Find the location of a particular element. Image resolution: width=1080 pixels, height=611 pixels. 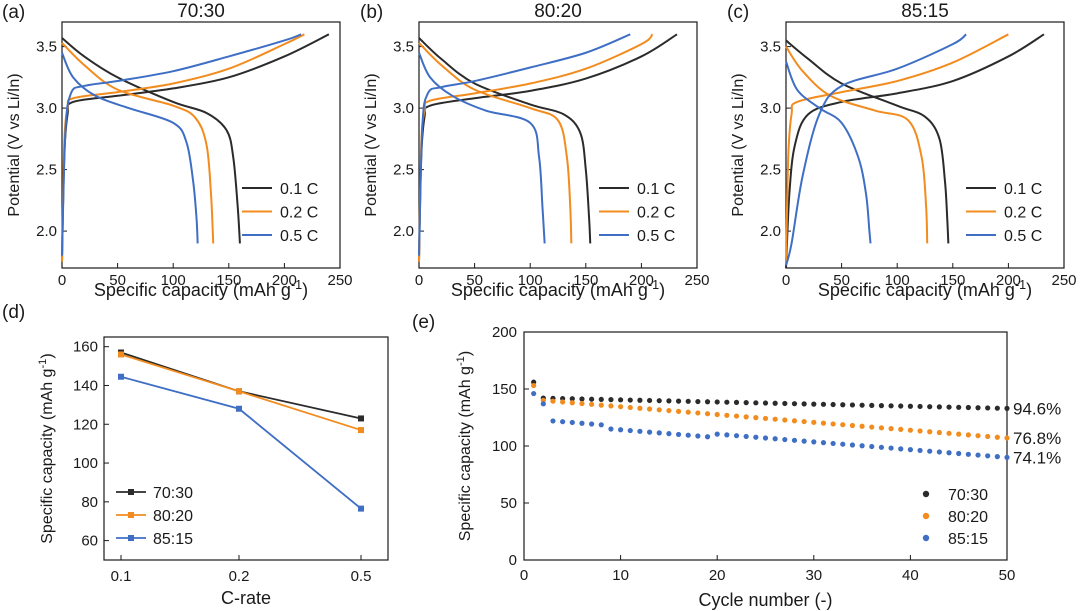

y-axis-label: Potential (V vs Li/In) is located at coordinates (371, 144).